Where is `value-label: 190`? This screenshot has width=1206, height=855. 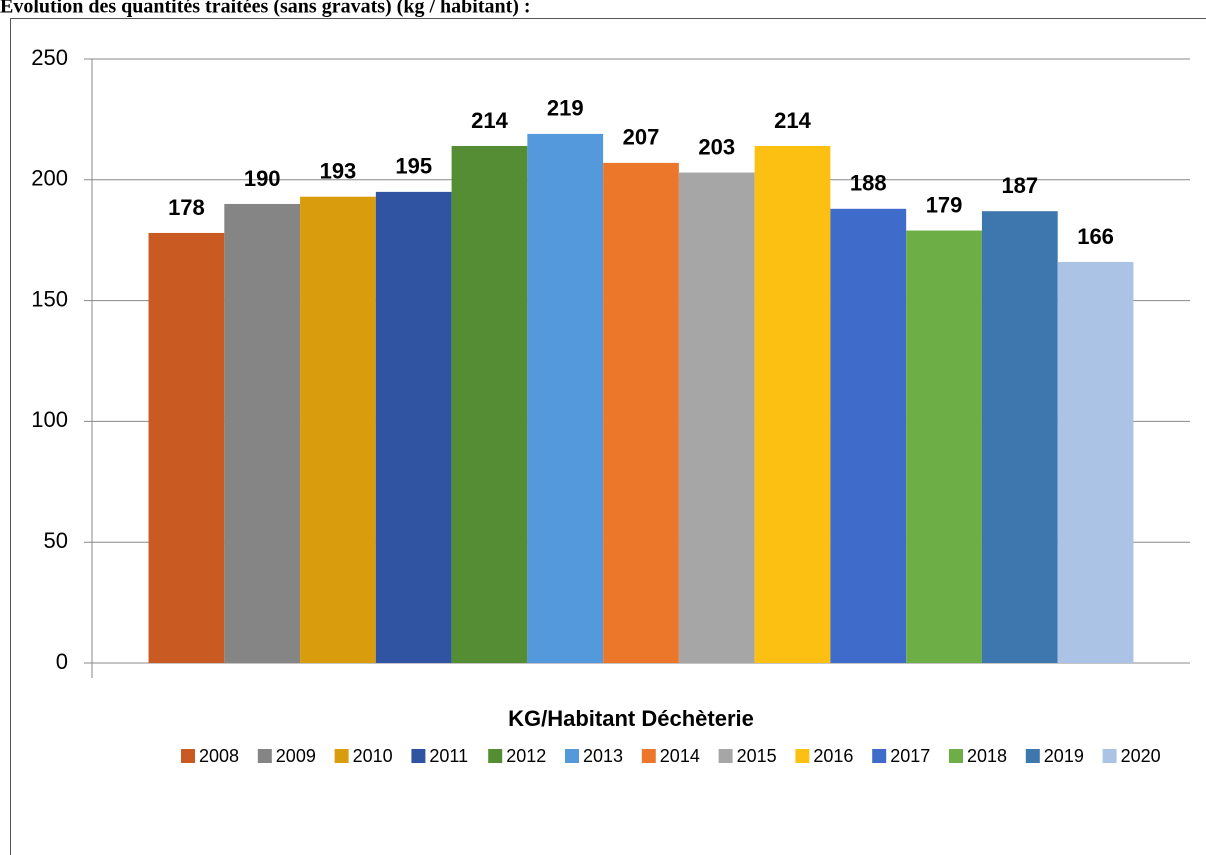
value-label: 190 is located at coordinates (262, 178).